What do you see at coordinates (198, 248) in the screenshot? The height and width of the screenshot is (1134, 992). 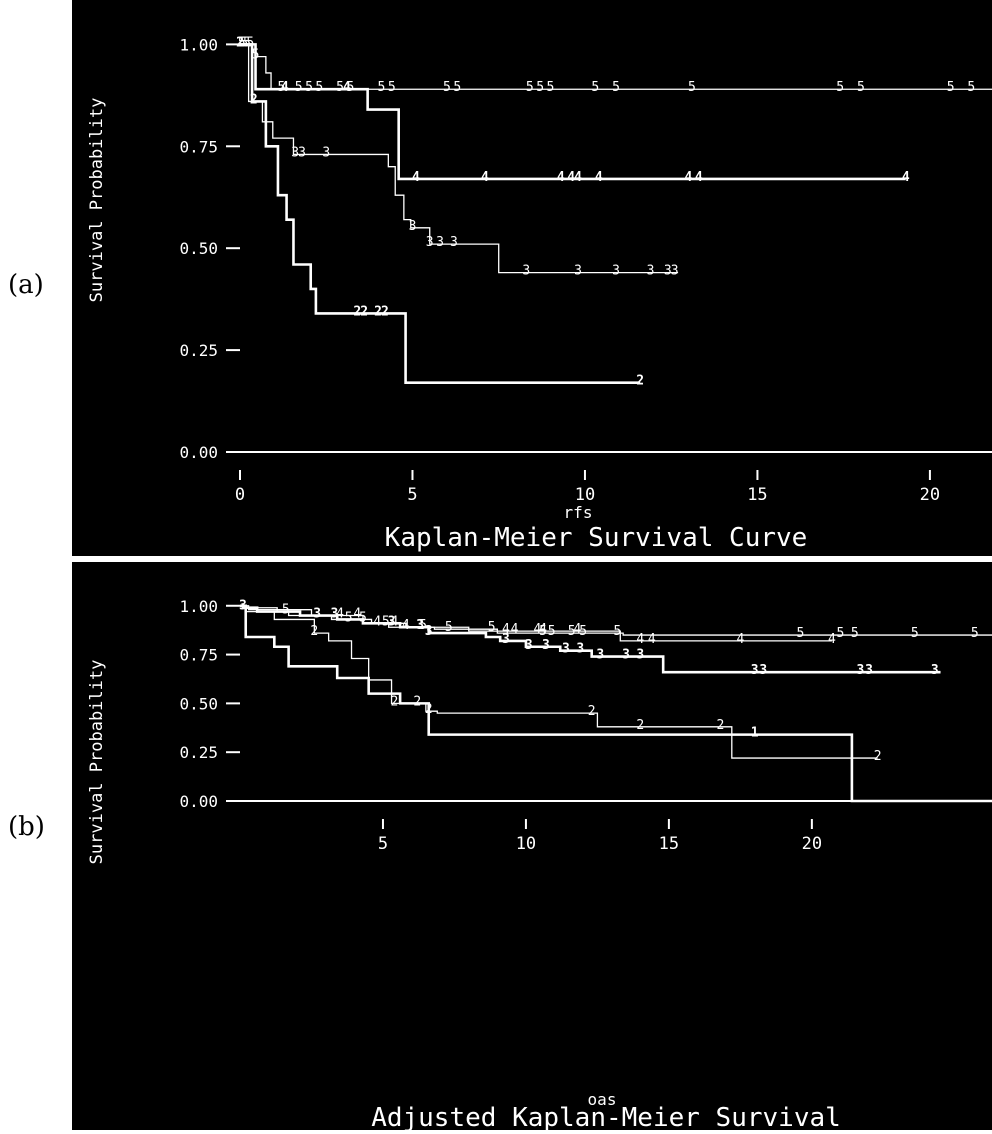 I see `y-tick-label-a: 0.50` at bounding box center [198, 248].